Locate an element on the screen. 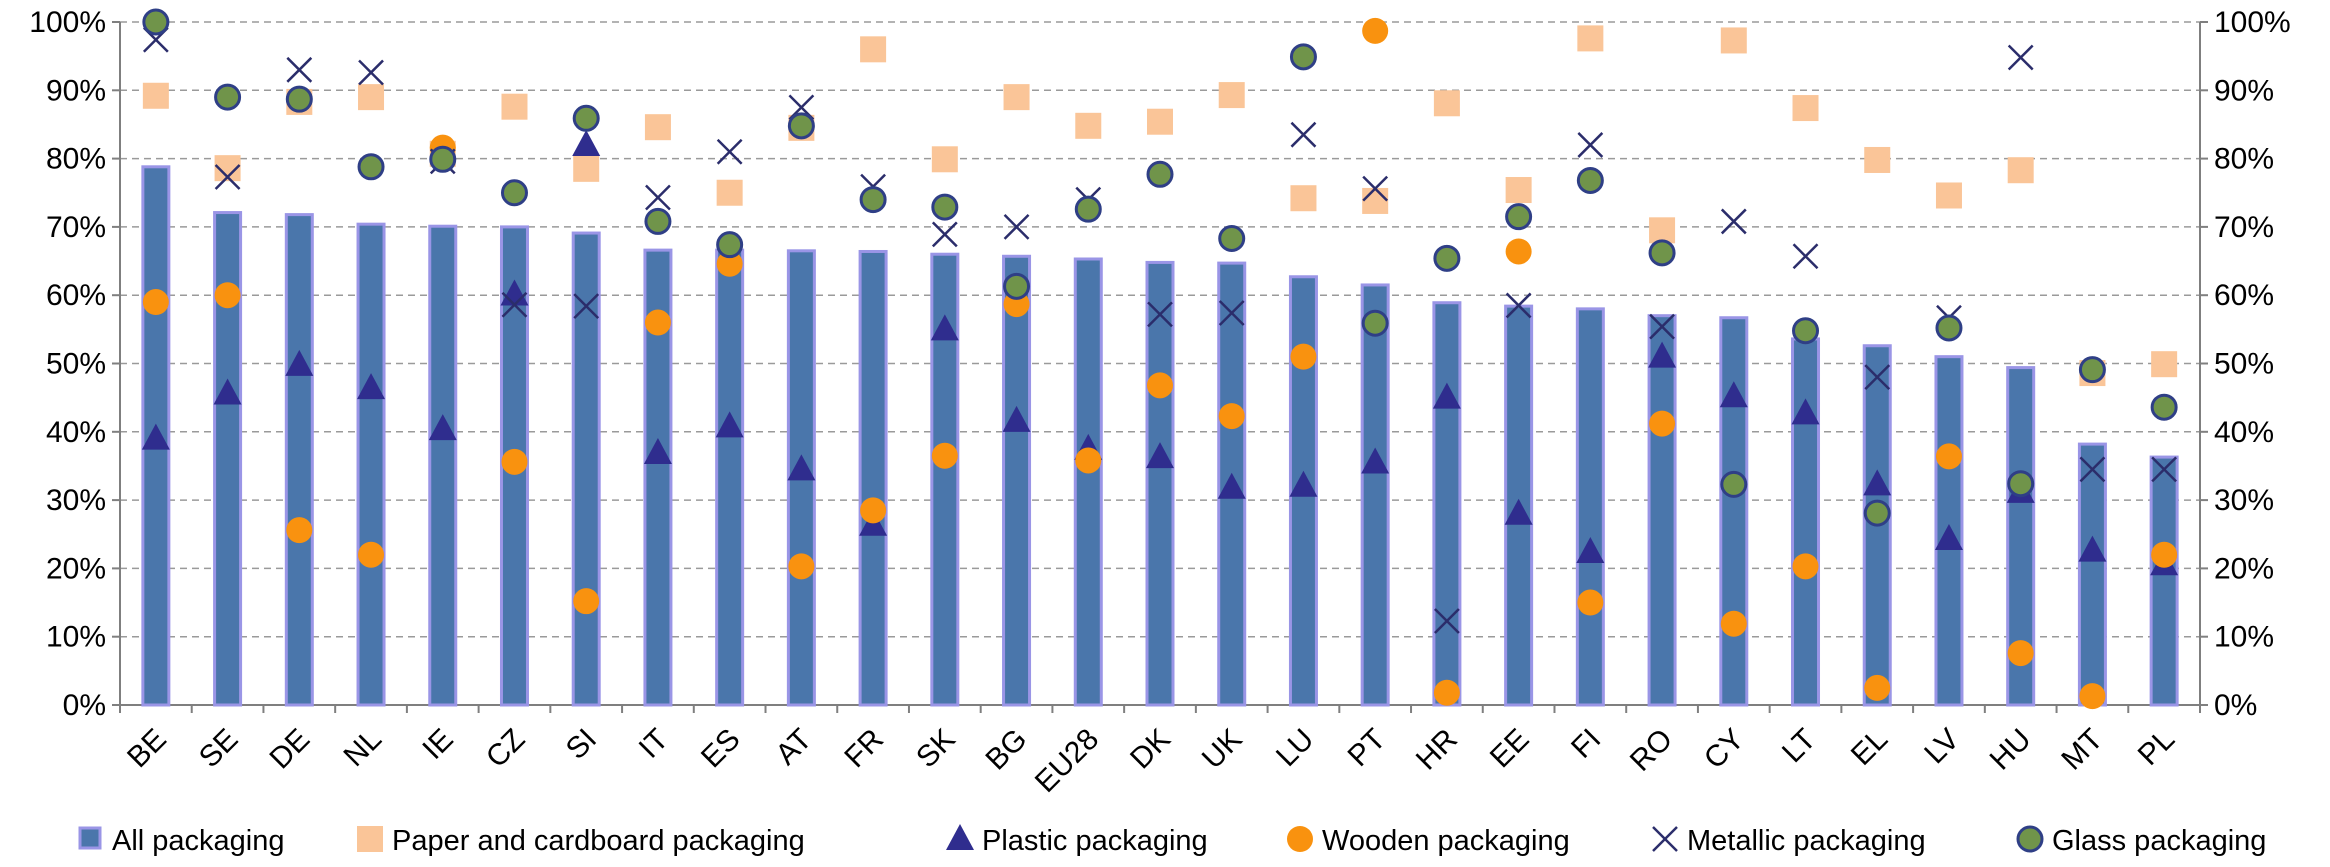  point-glass-packaging-EU28 is located at coordinates (1088, 209).